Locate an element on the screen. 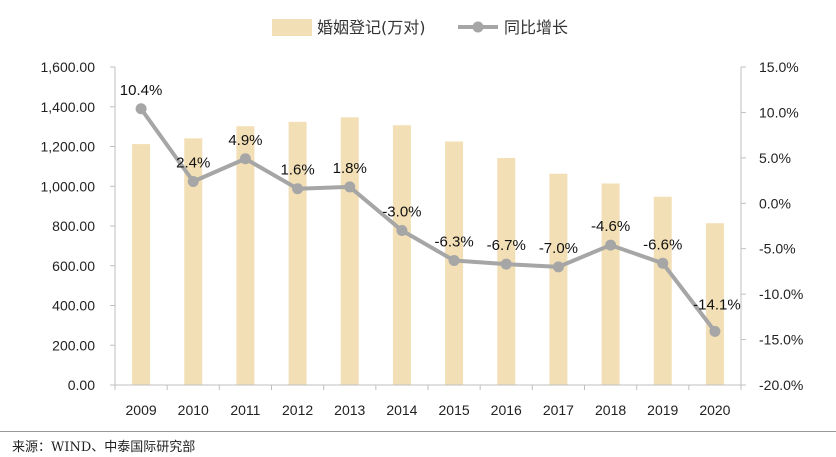 Image resolution: width=836 pixels, height=457 pixels. right-tick-label: 0.0% is located at coordinates (775, 203).